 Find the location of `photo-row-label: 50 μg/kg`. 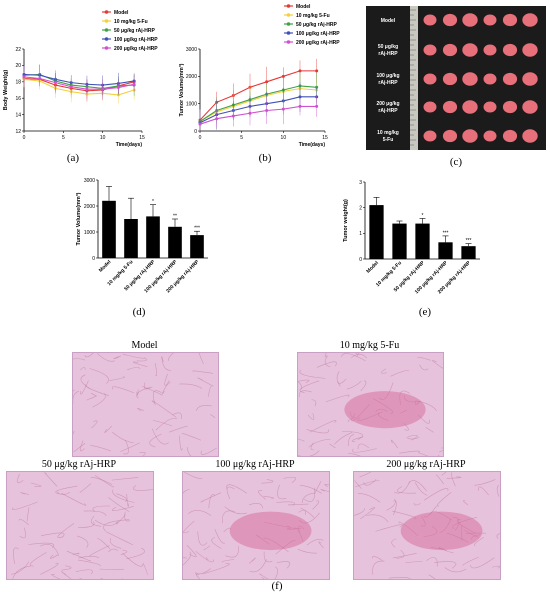

photo-row-label: 50 μg/kg is located at coordinates (388, 47).